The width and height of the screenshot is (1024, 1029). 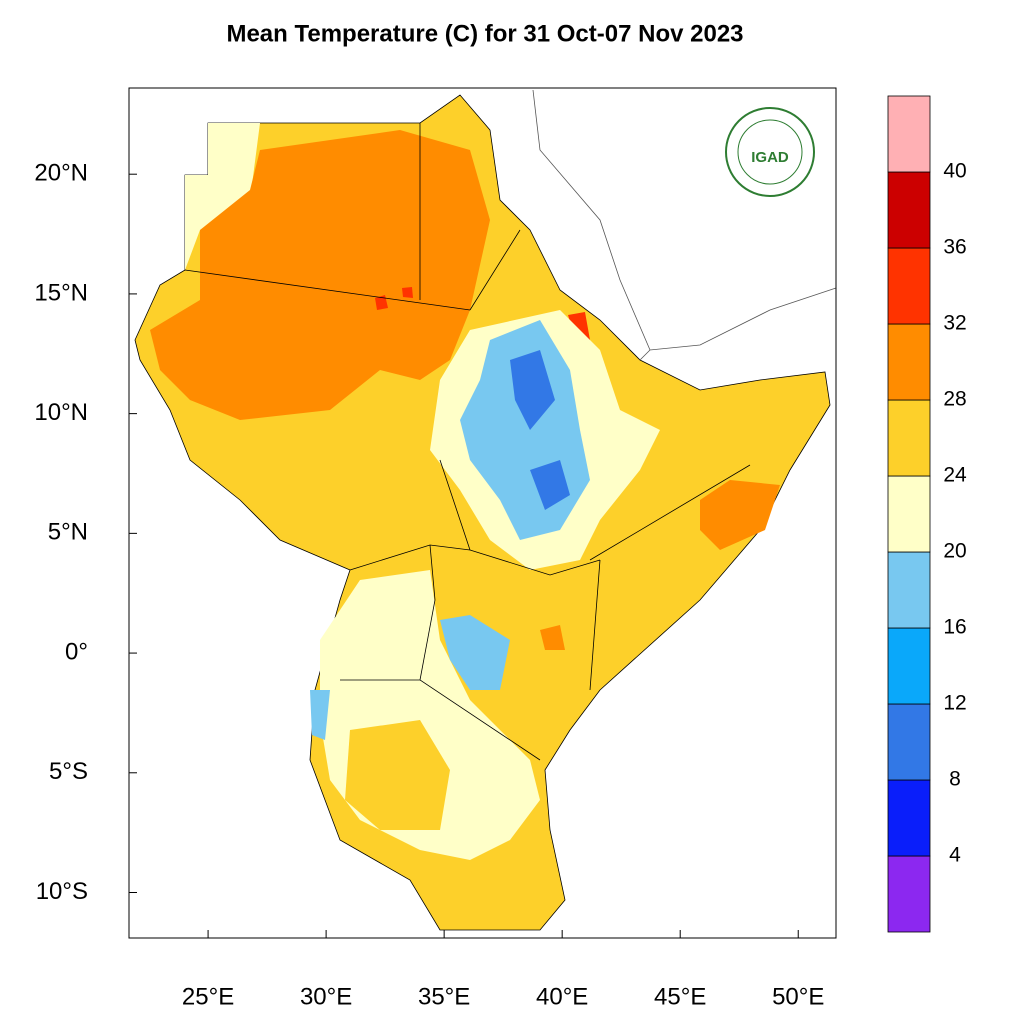 What do you see at coordinates (798, 996) in the screenshot?
I see `x-tick-label: 50°E` at bounding box center [798, 996].